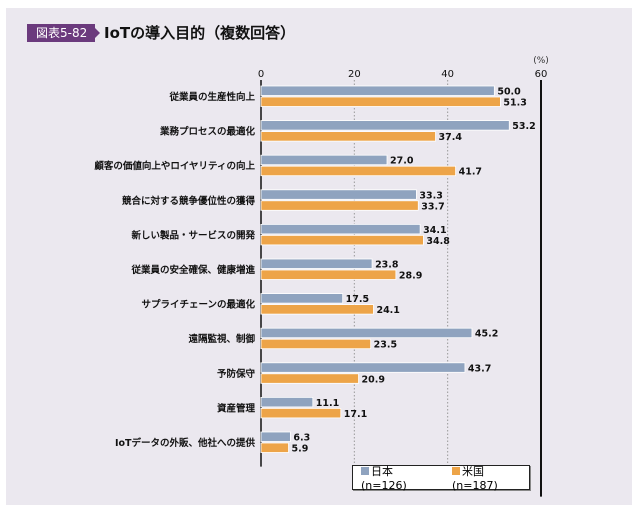 The height and width of the screenshot is (518, 638). Describe the element at coordinates (61, 33) in the screenshot. I see `figure-badge: 図表5-82` at that location.